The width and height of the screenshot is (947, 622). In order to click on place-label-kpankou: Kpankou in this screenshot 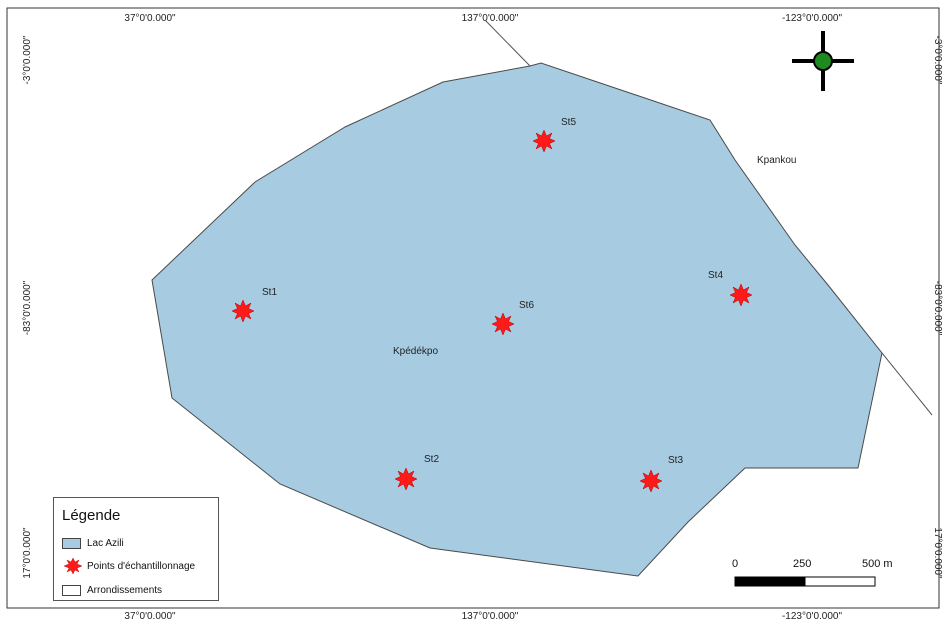, I will do `click(776, 160)`.